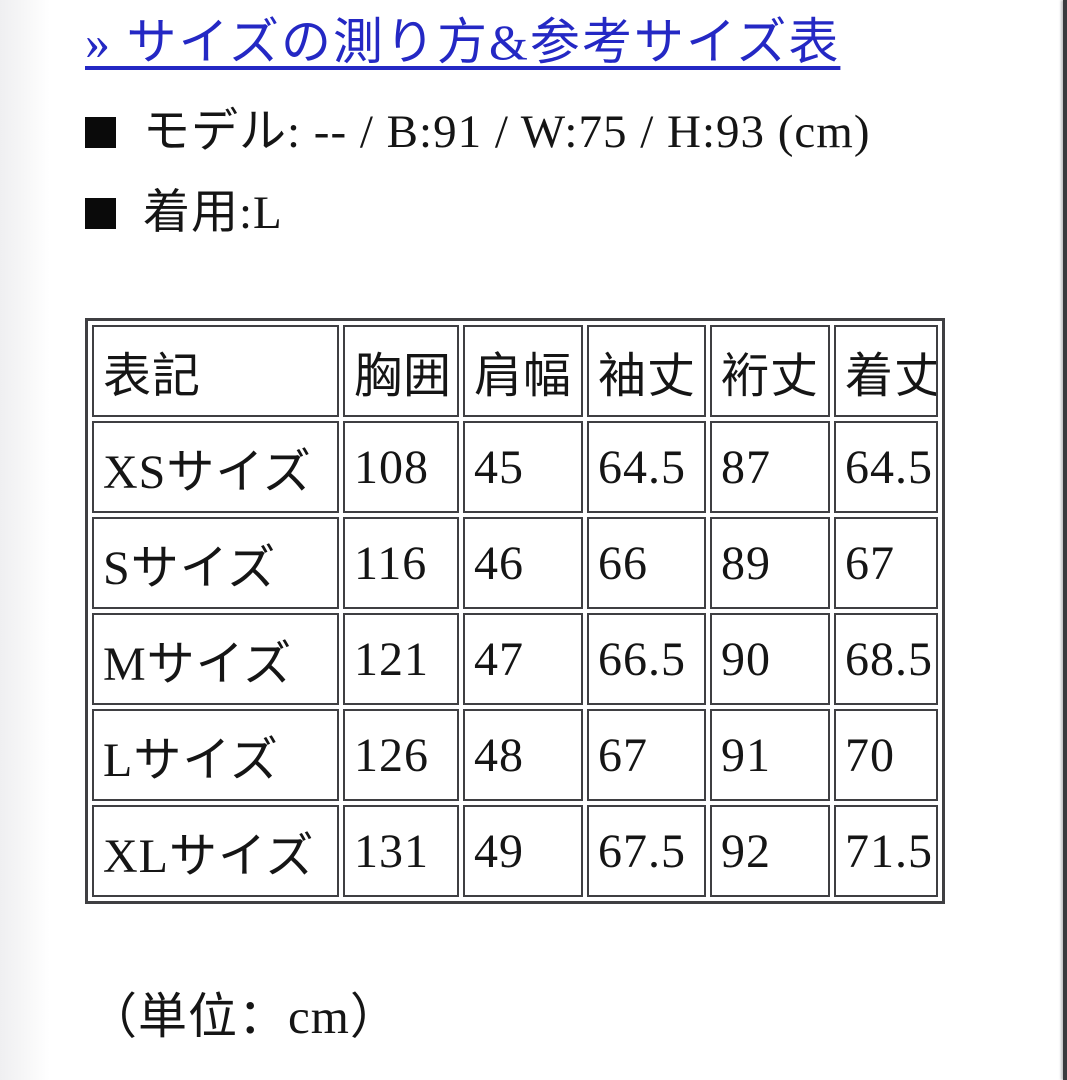  I want to click on size-cell: 46, so click(523, 563).